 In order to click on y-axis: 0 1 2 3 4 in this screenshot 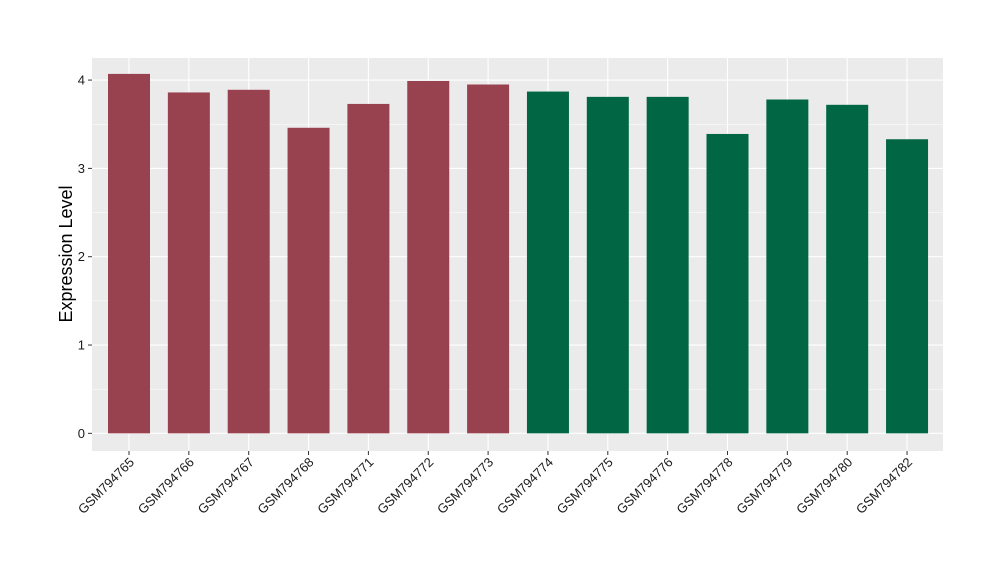, I will do `click(85, 257)`.